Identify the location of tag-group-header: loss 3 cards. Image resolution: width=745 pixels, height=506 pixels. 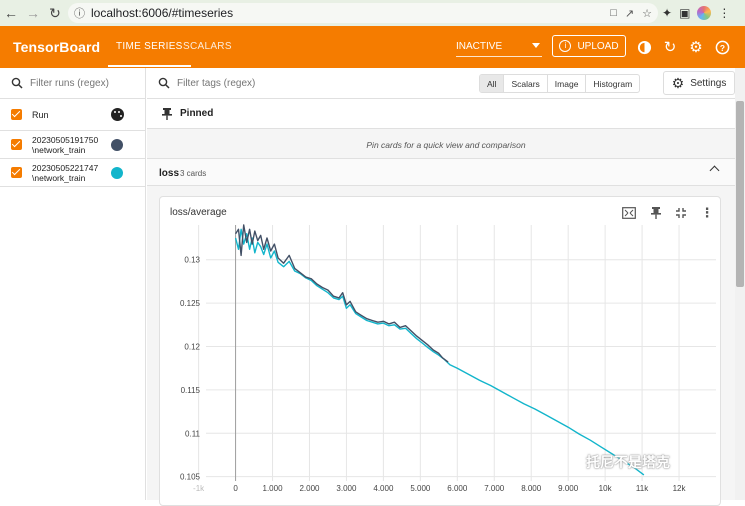
(446, 172).